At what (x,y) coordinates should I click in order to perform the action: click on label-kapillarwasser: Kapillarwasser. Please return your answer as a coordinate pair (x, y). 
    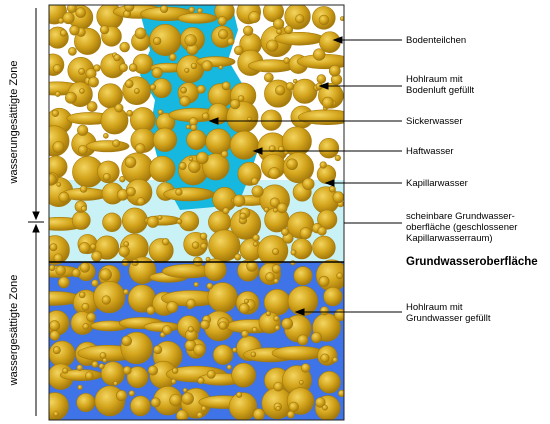
    Looking at the image, I should click on (437, 183).